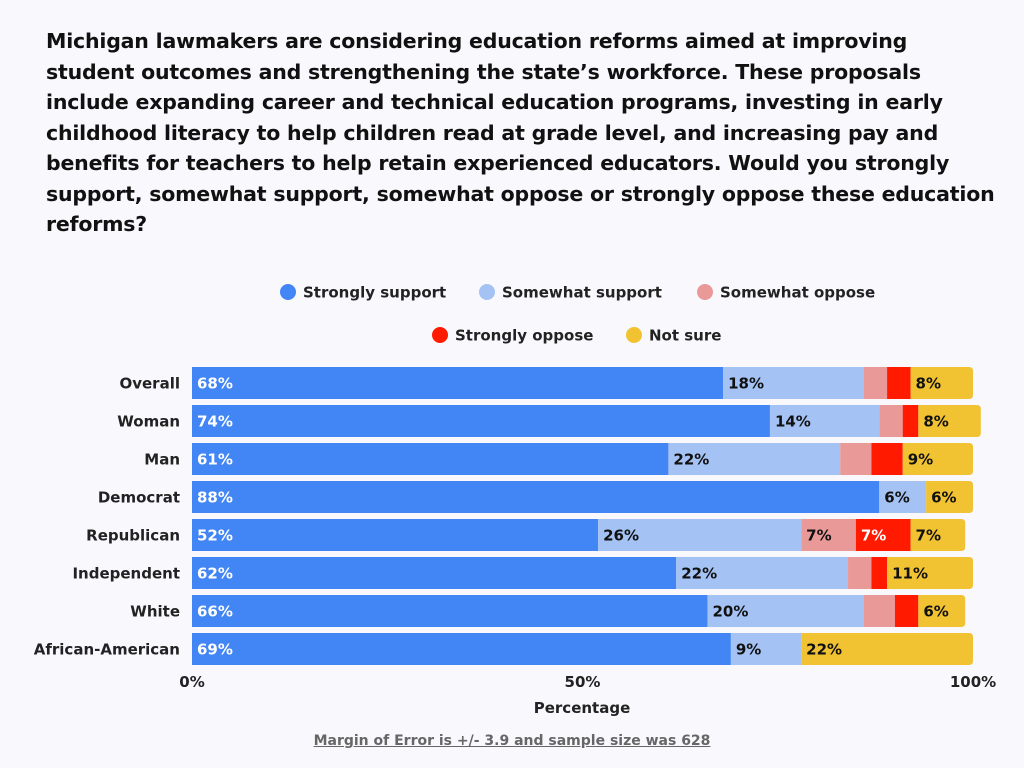  What do you see at coordinates (139, 498) in the screenshot?
I see `category-label: Democrat` at bounding box center [139, 498].